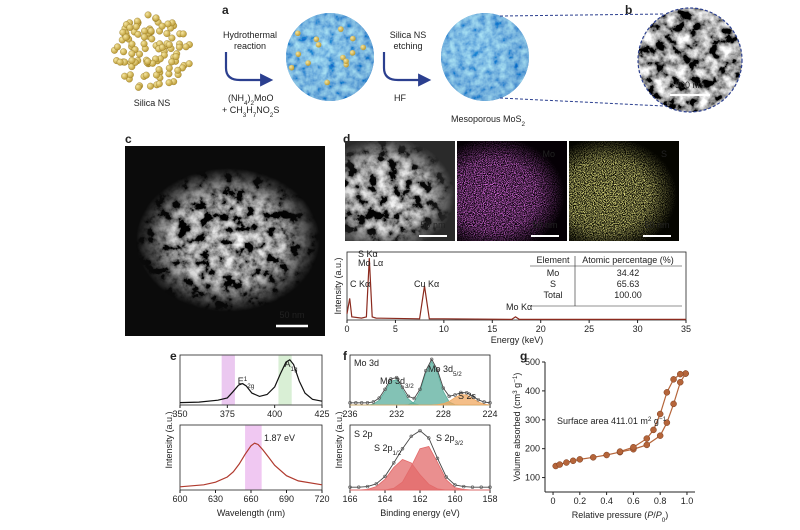 This screenshot has width=800, height=530. What do you see at coordinates (295, 369) in the screenshot?
I see `text-part: 1g` at bounding box center [295, 369].